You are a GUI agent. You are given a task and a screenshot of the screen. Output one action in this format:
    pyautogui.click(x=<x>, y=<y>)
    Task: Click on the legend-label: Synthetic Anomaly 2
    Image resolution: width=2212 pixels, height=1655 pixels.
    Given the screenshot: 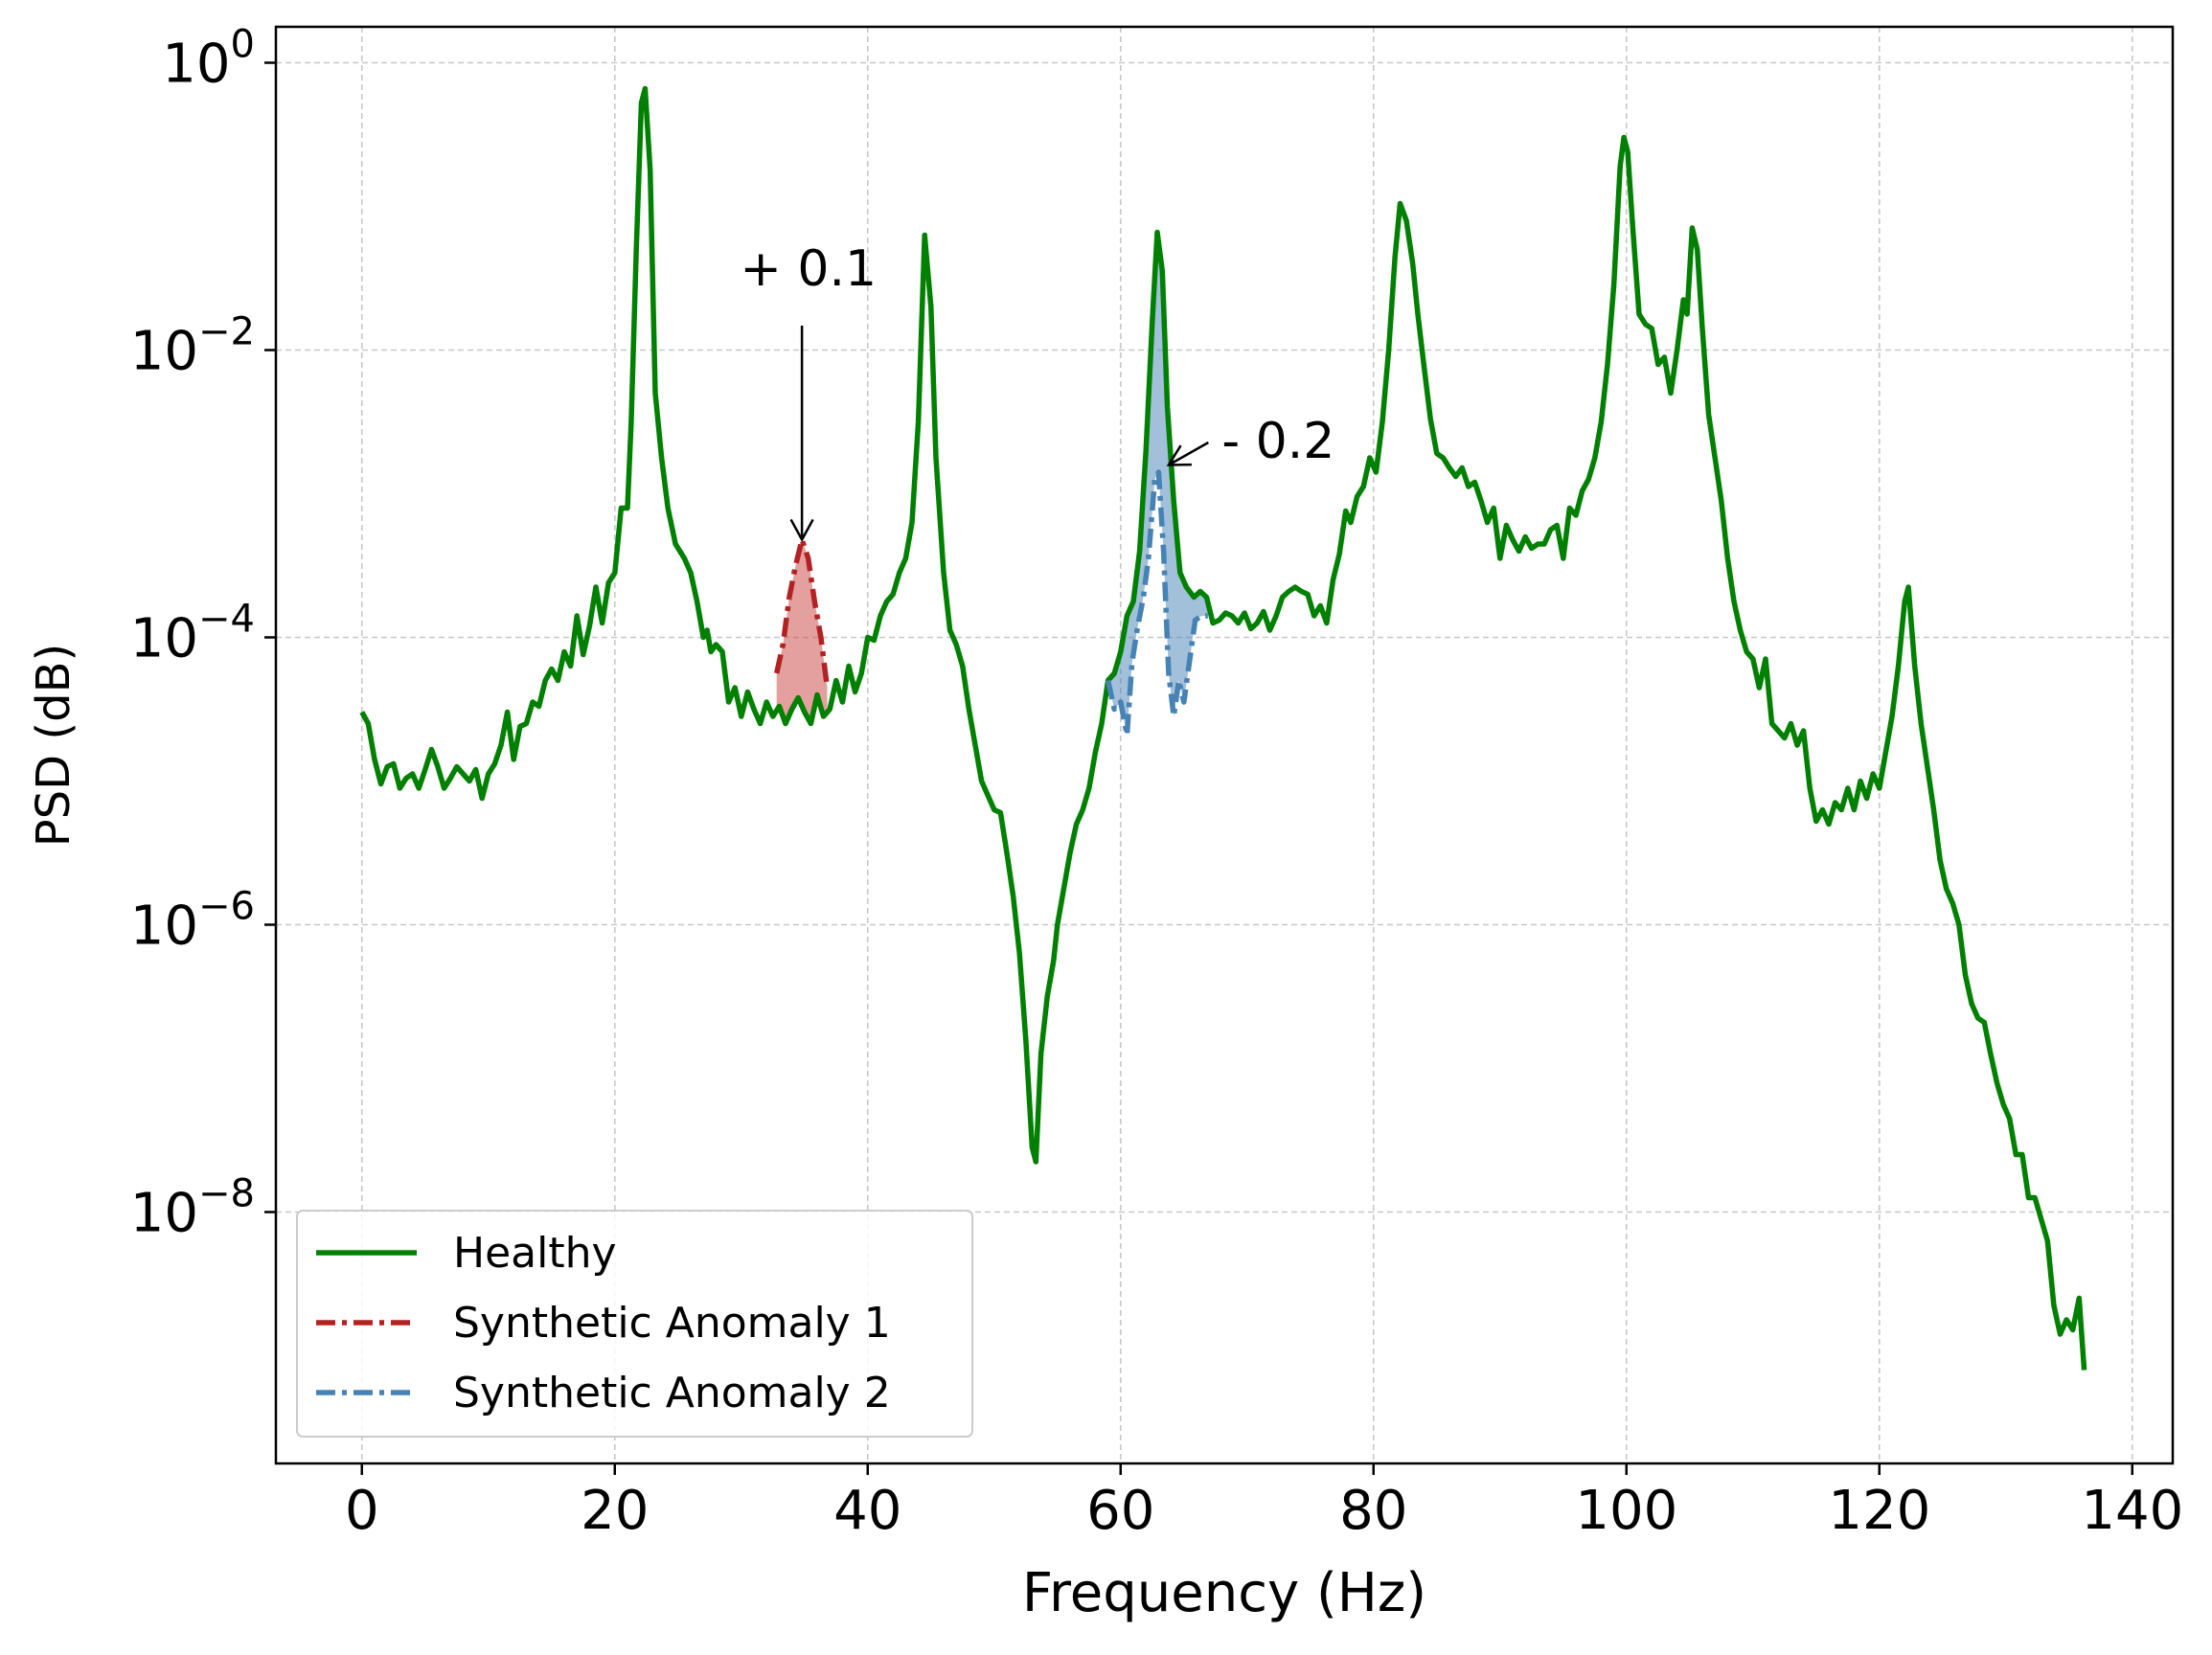 What is the action you would take?
    pyautogui.click(x=672, y=1393)
    